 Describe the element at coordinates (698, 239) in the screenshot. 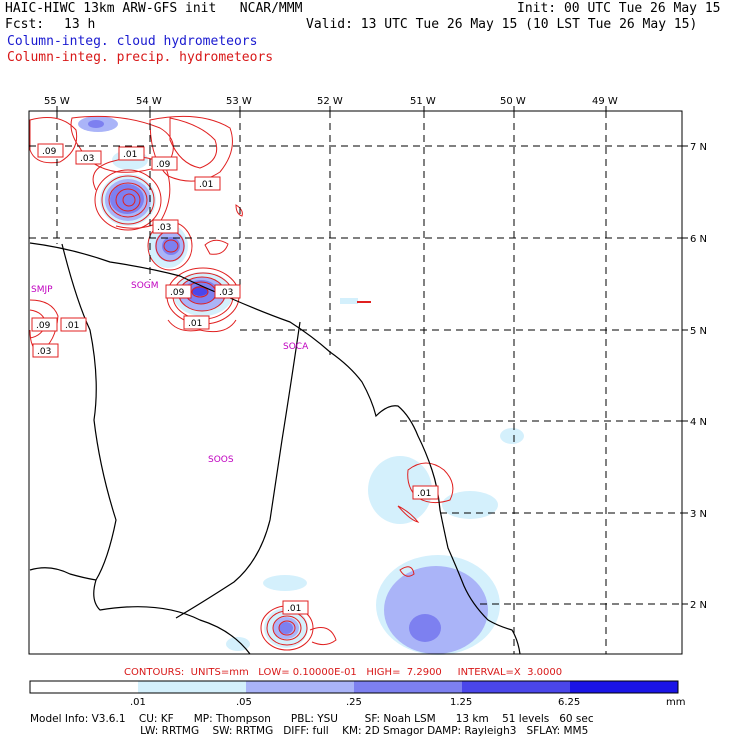

I see `lat-label: 6 N` at that location.